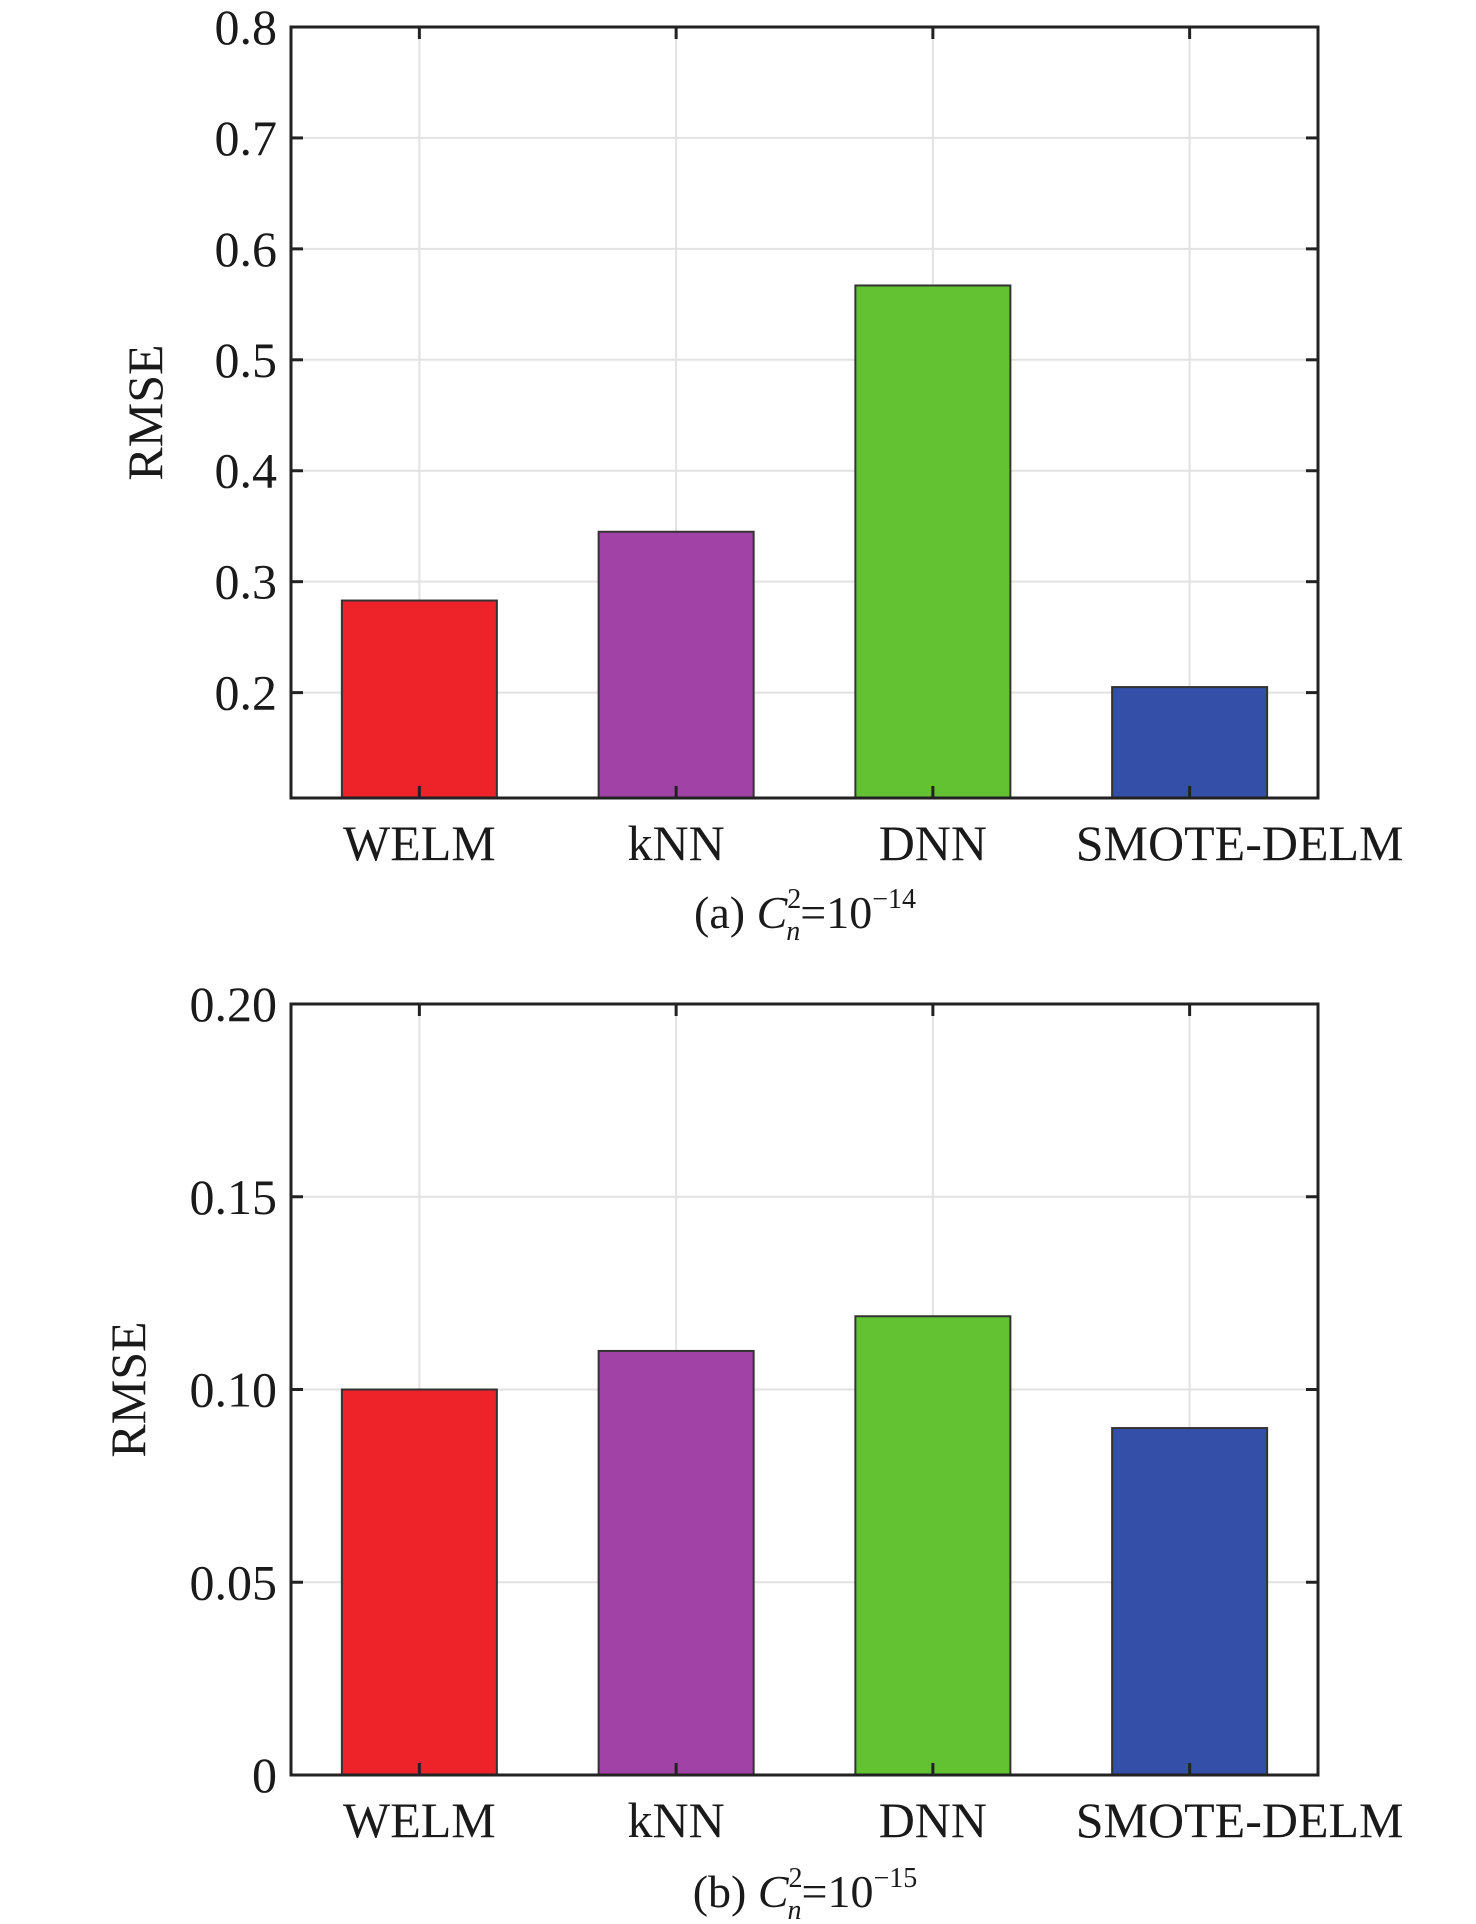 This screenshot has height=1924, width=1476. I want to click on y-tick-label: 0, so click(264, 1775).